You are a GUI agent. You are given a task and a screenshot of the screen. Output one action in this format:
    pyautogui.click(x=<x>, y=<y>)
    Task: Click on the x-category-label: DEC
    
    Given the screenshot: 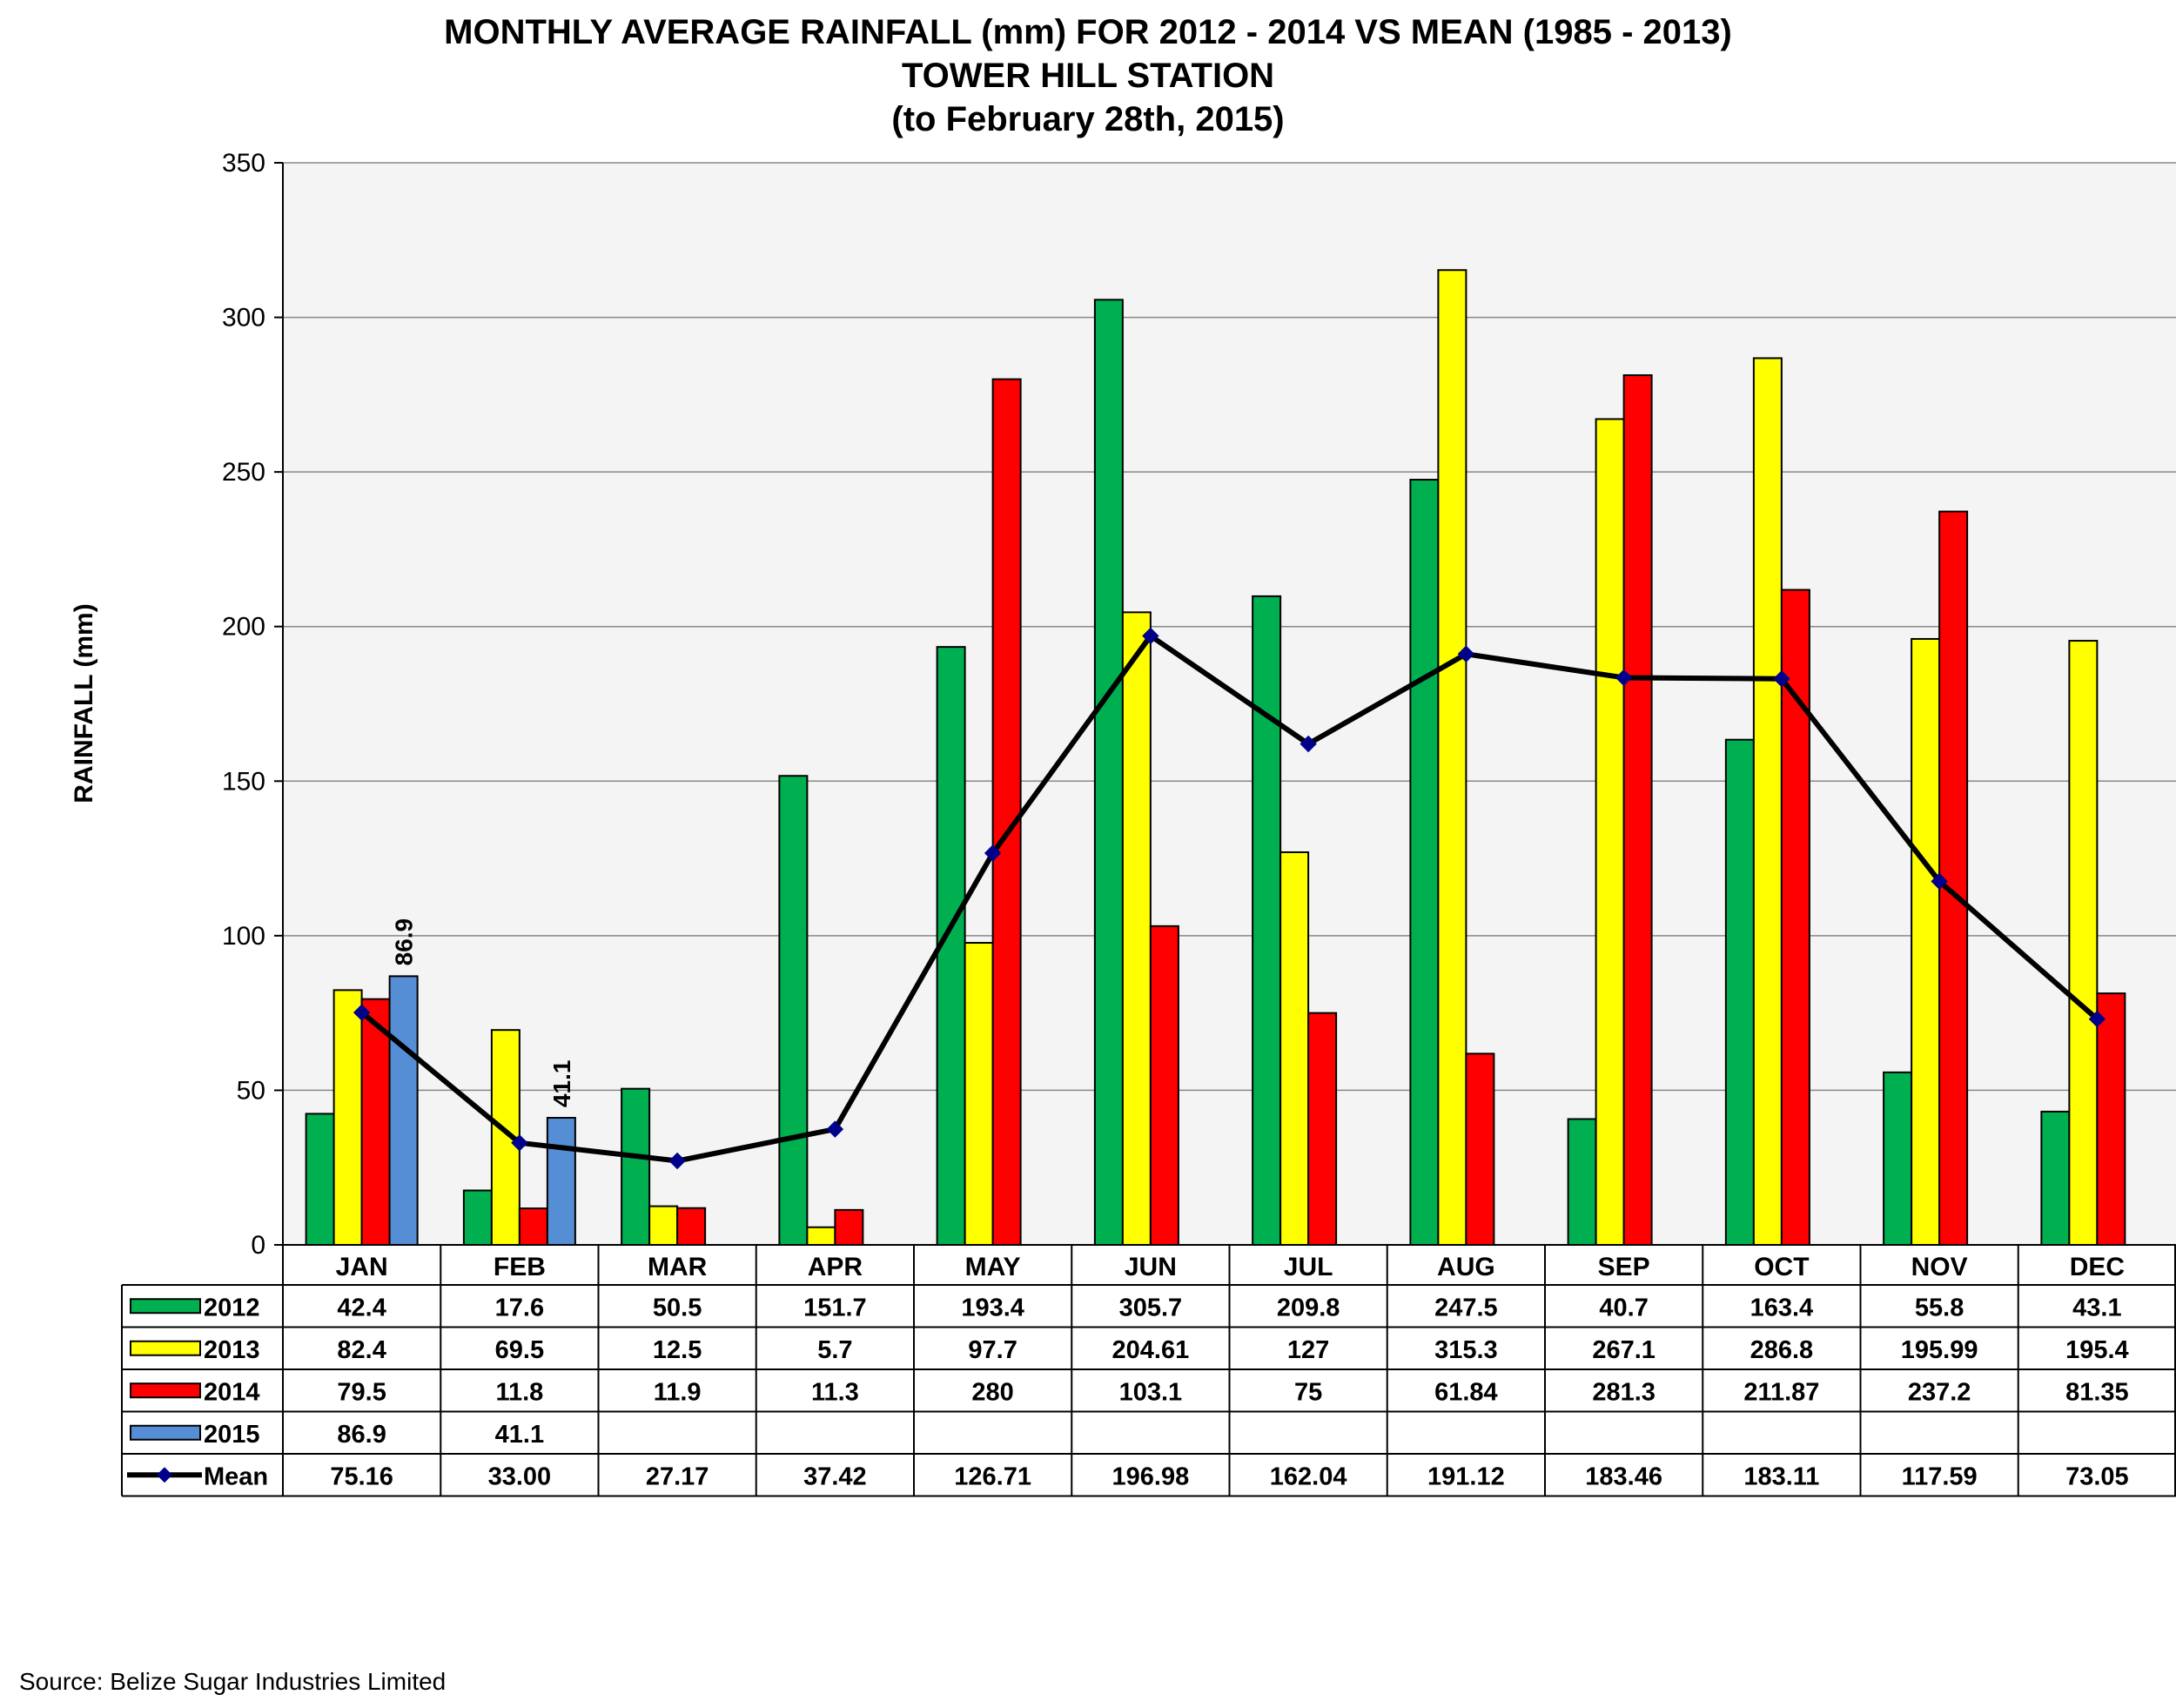 What is the action you would take?
    pyautogui.click(x=2097, y=1267)
    